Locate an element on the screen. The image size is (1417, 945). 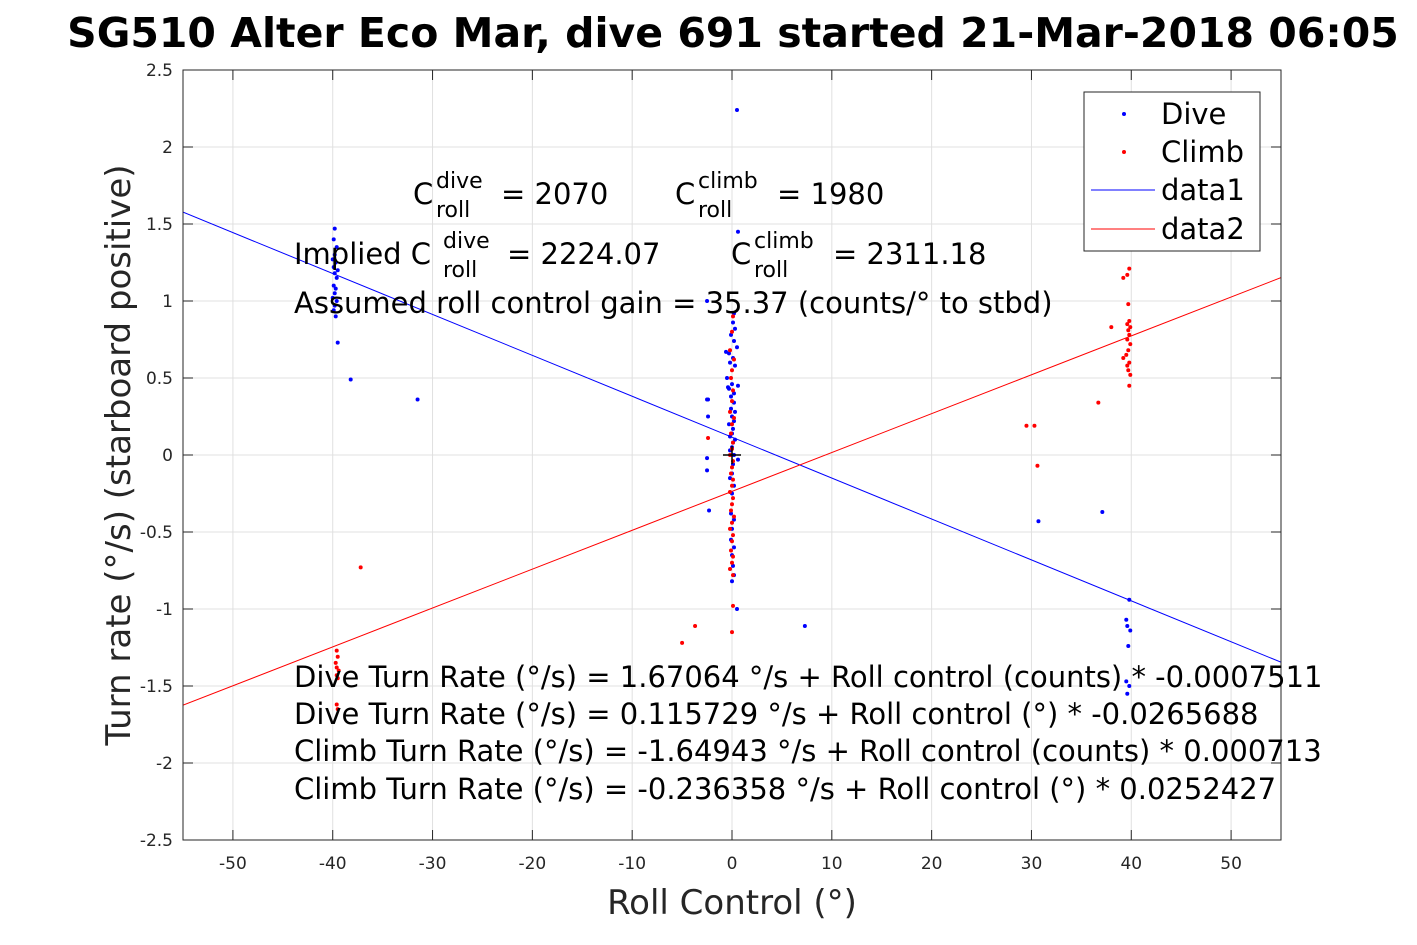
svg-text: C is located at coordinates (685, 194).